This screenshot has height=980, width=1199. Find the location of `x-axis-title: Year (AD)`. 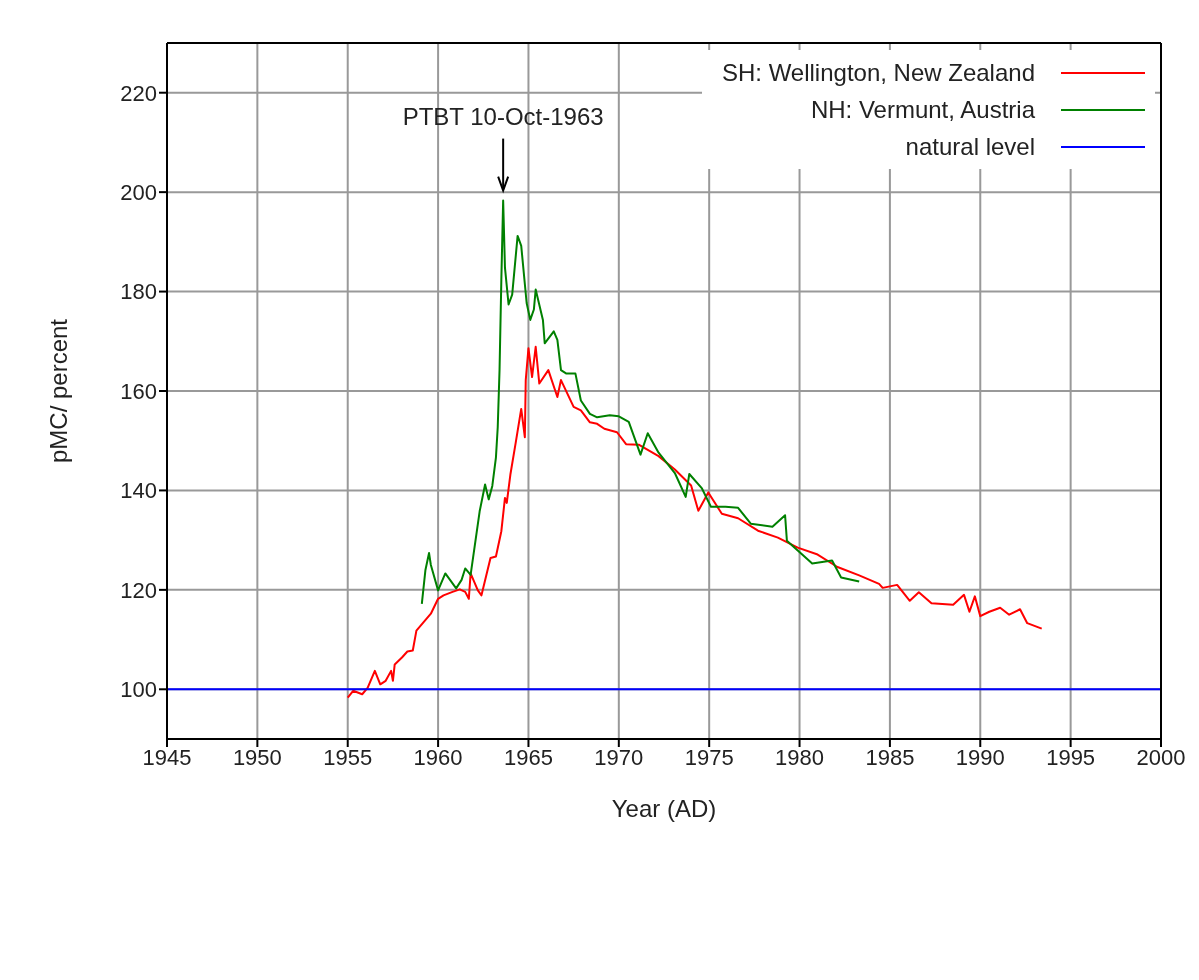

x-axis-title: Year (AD) is located at coordinates (664, 808).